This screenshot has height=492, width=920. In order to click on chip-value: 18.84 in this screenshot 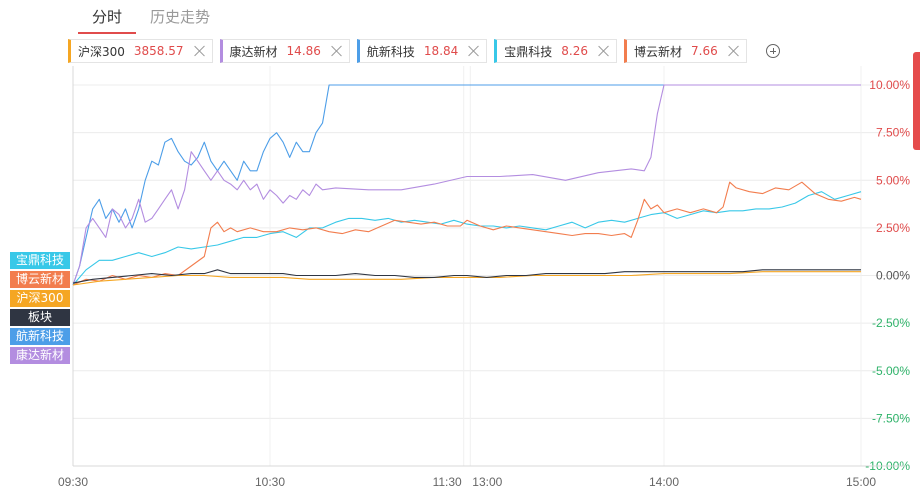, I will do `click(441, 51)`.